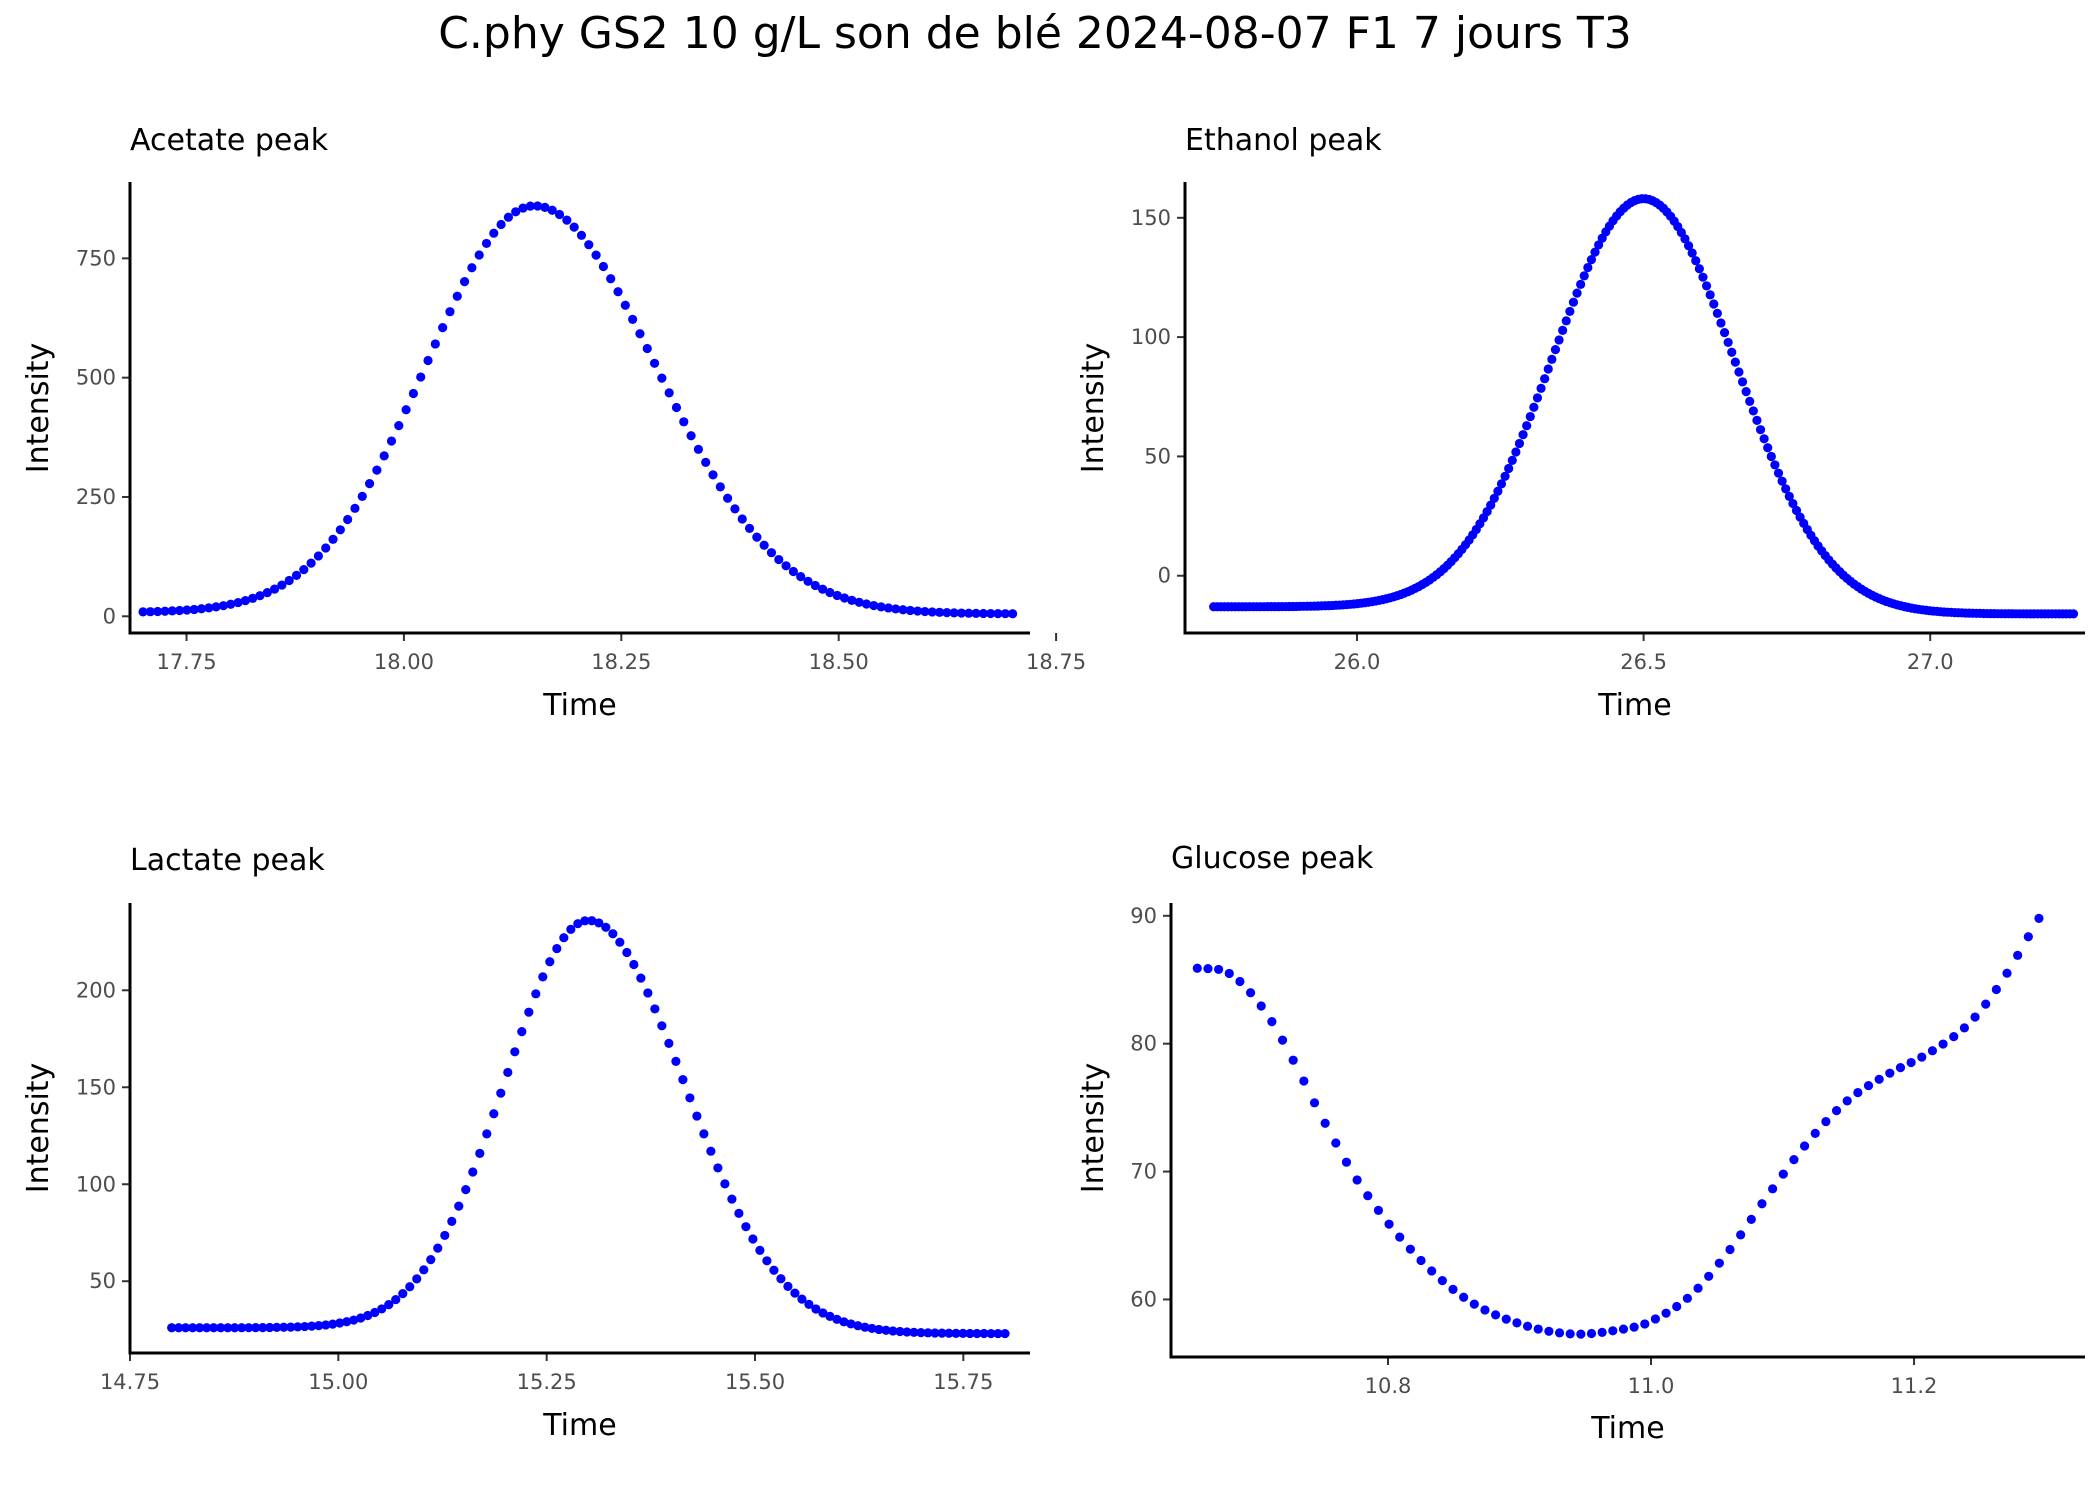 This screenshot has height=1499, width=2100. Describe the element at coordinates (96, 497) in the screenshot. I see `acetate-y-tick-label: 250` at that location.